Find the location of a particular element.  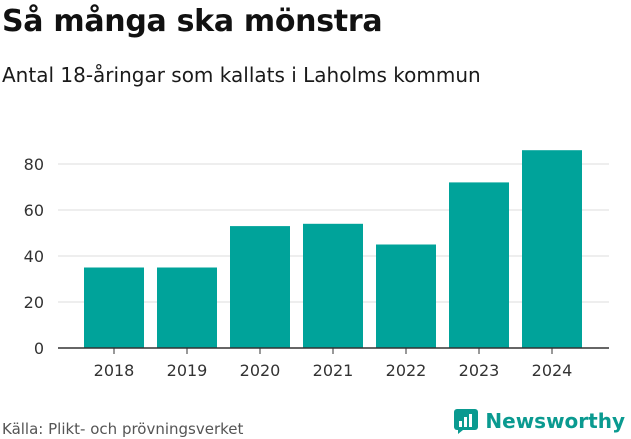

brand-logo: Newsworthy is located at coordinates (539, 421).